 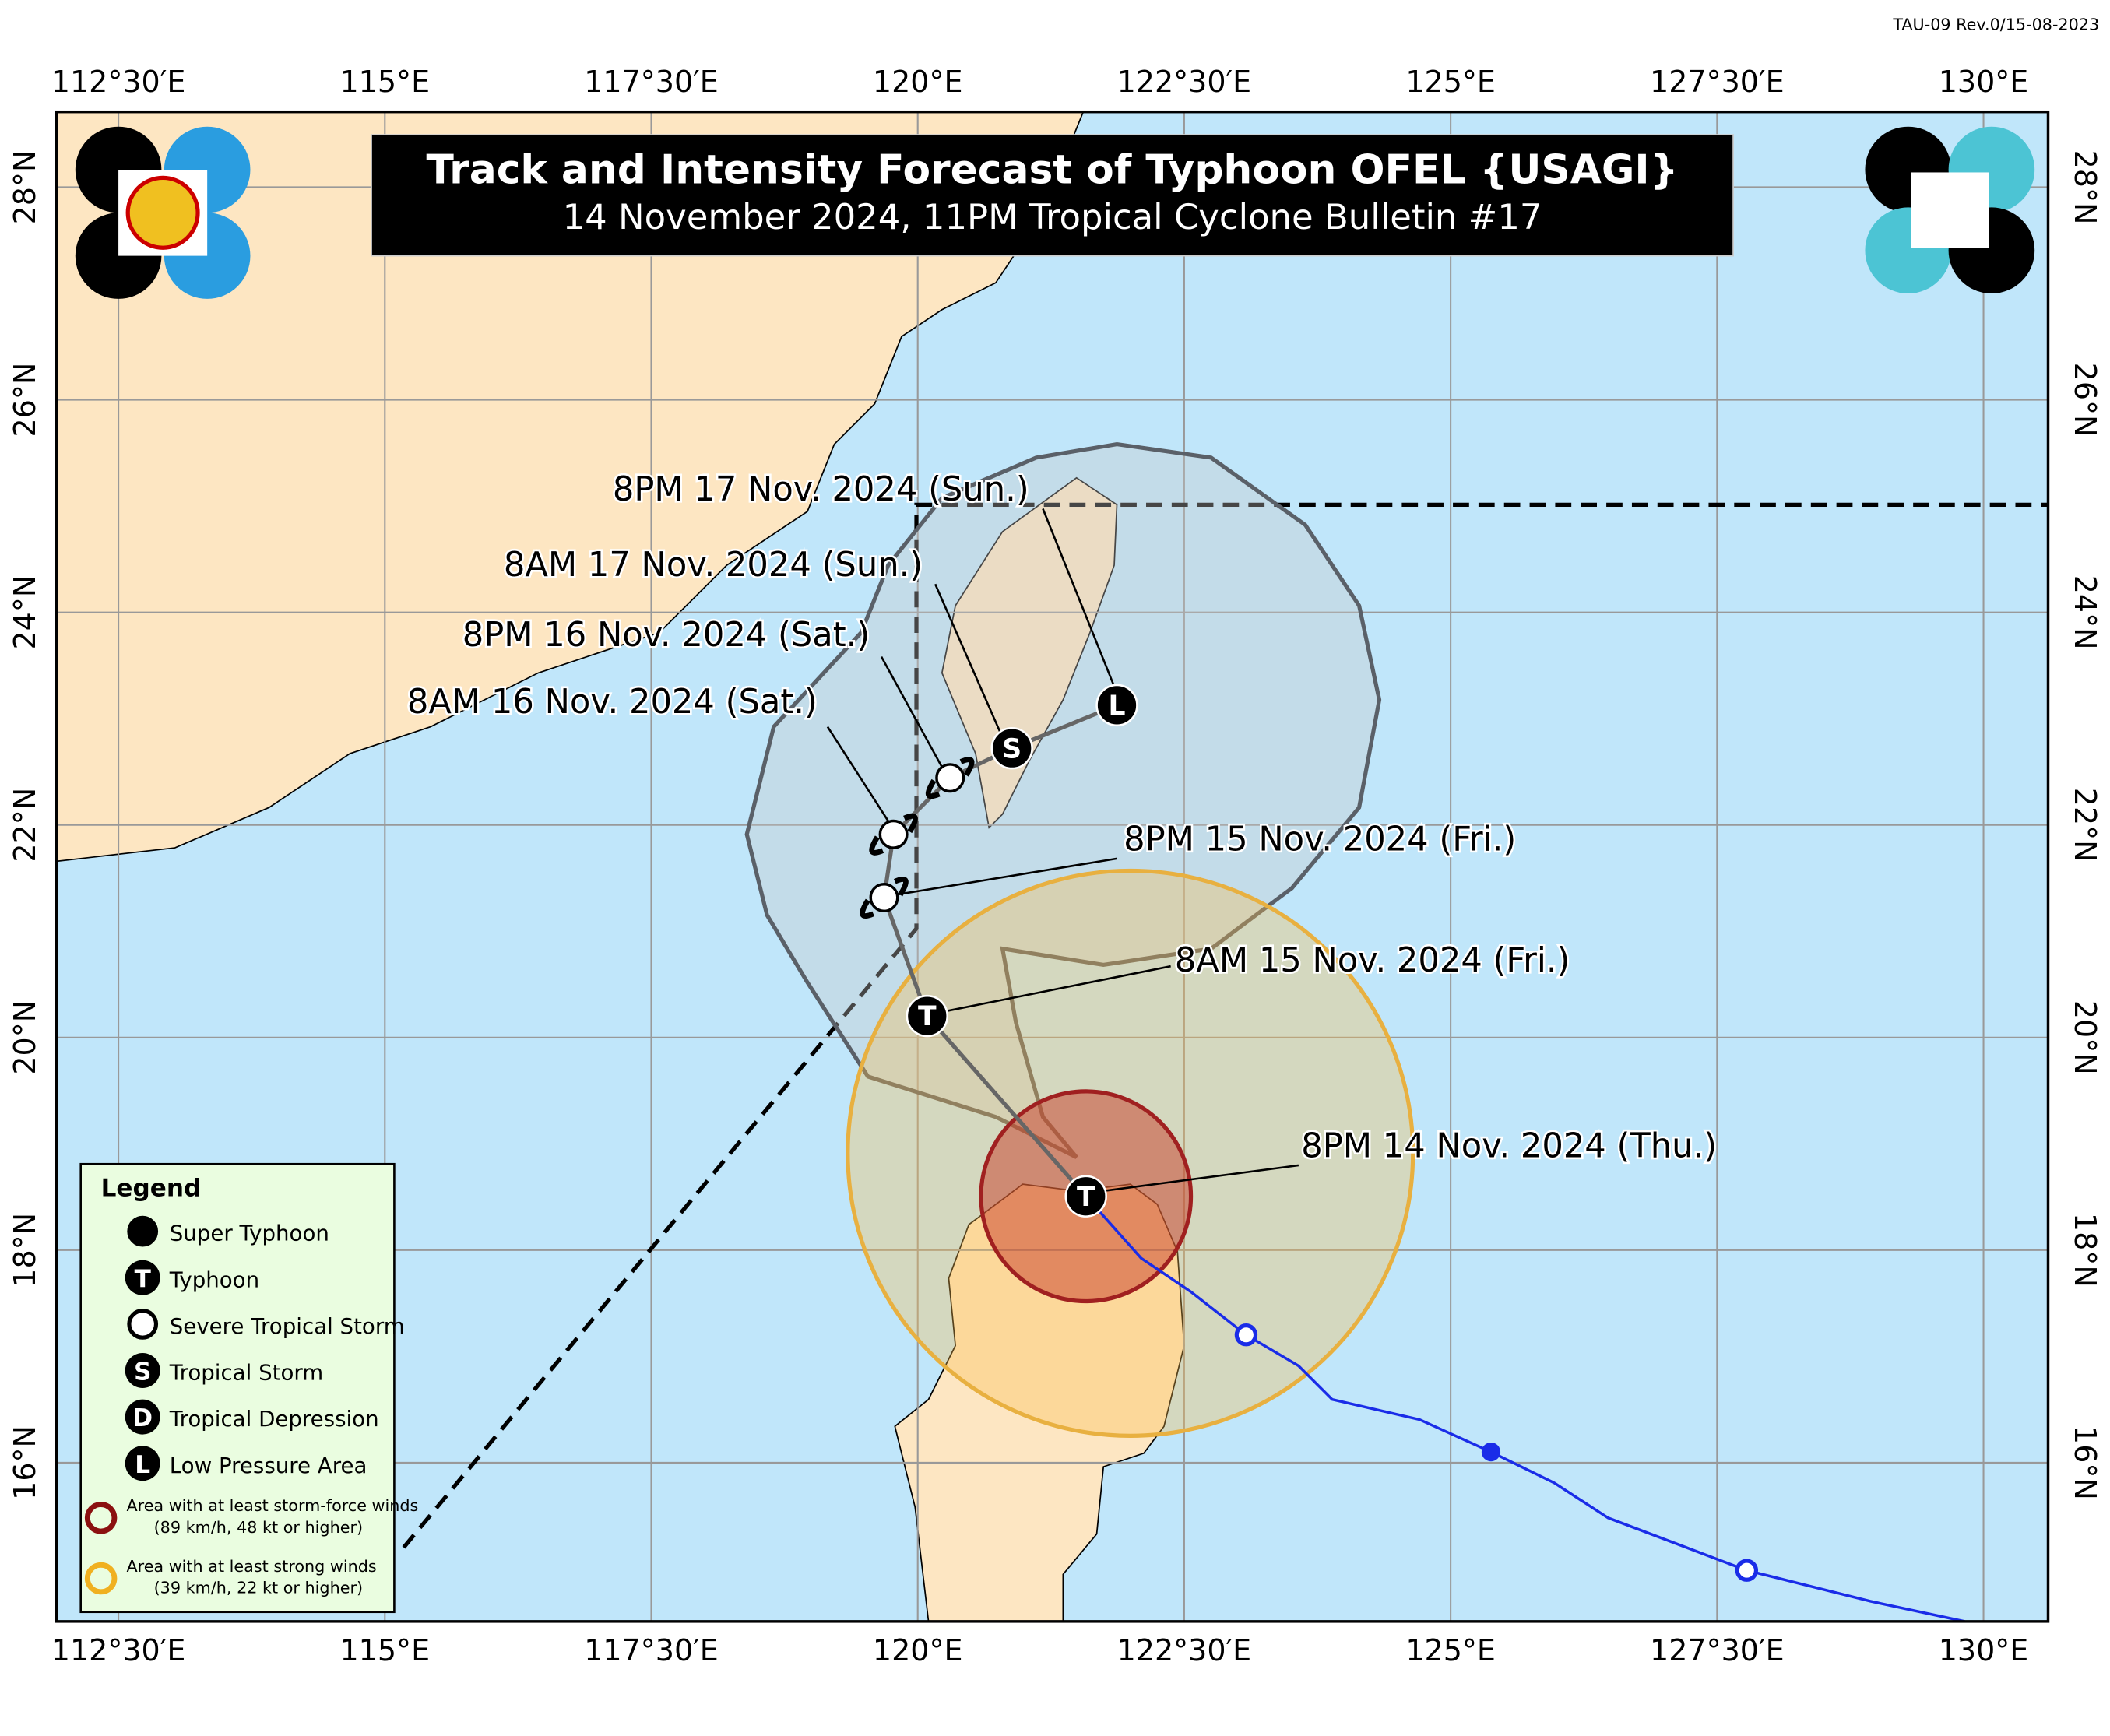 I want to click on lon-label-bottom: 117°30′E, so click(x=651, y=1650).